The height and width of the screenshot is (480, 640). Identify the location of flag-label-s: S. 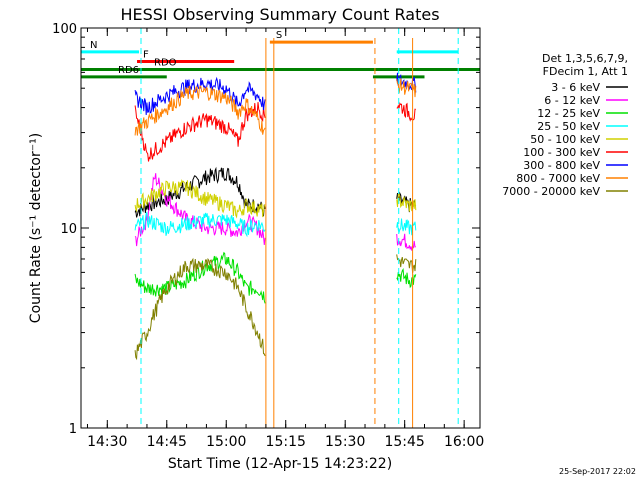
(279, 35).